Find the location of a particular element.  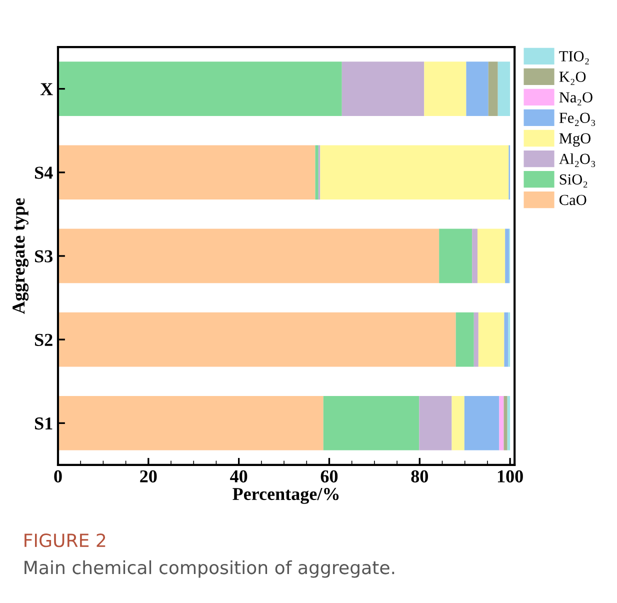

x-tick-label: 20 is located at coordinates (148, 476).